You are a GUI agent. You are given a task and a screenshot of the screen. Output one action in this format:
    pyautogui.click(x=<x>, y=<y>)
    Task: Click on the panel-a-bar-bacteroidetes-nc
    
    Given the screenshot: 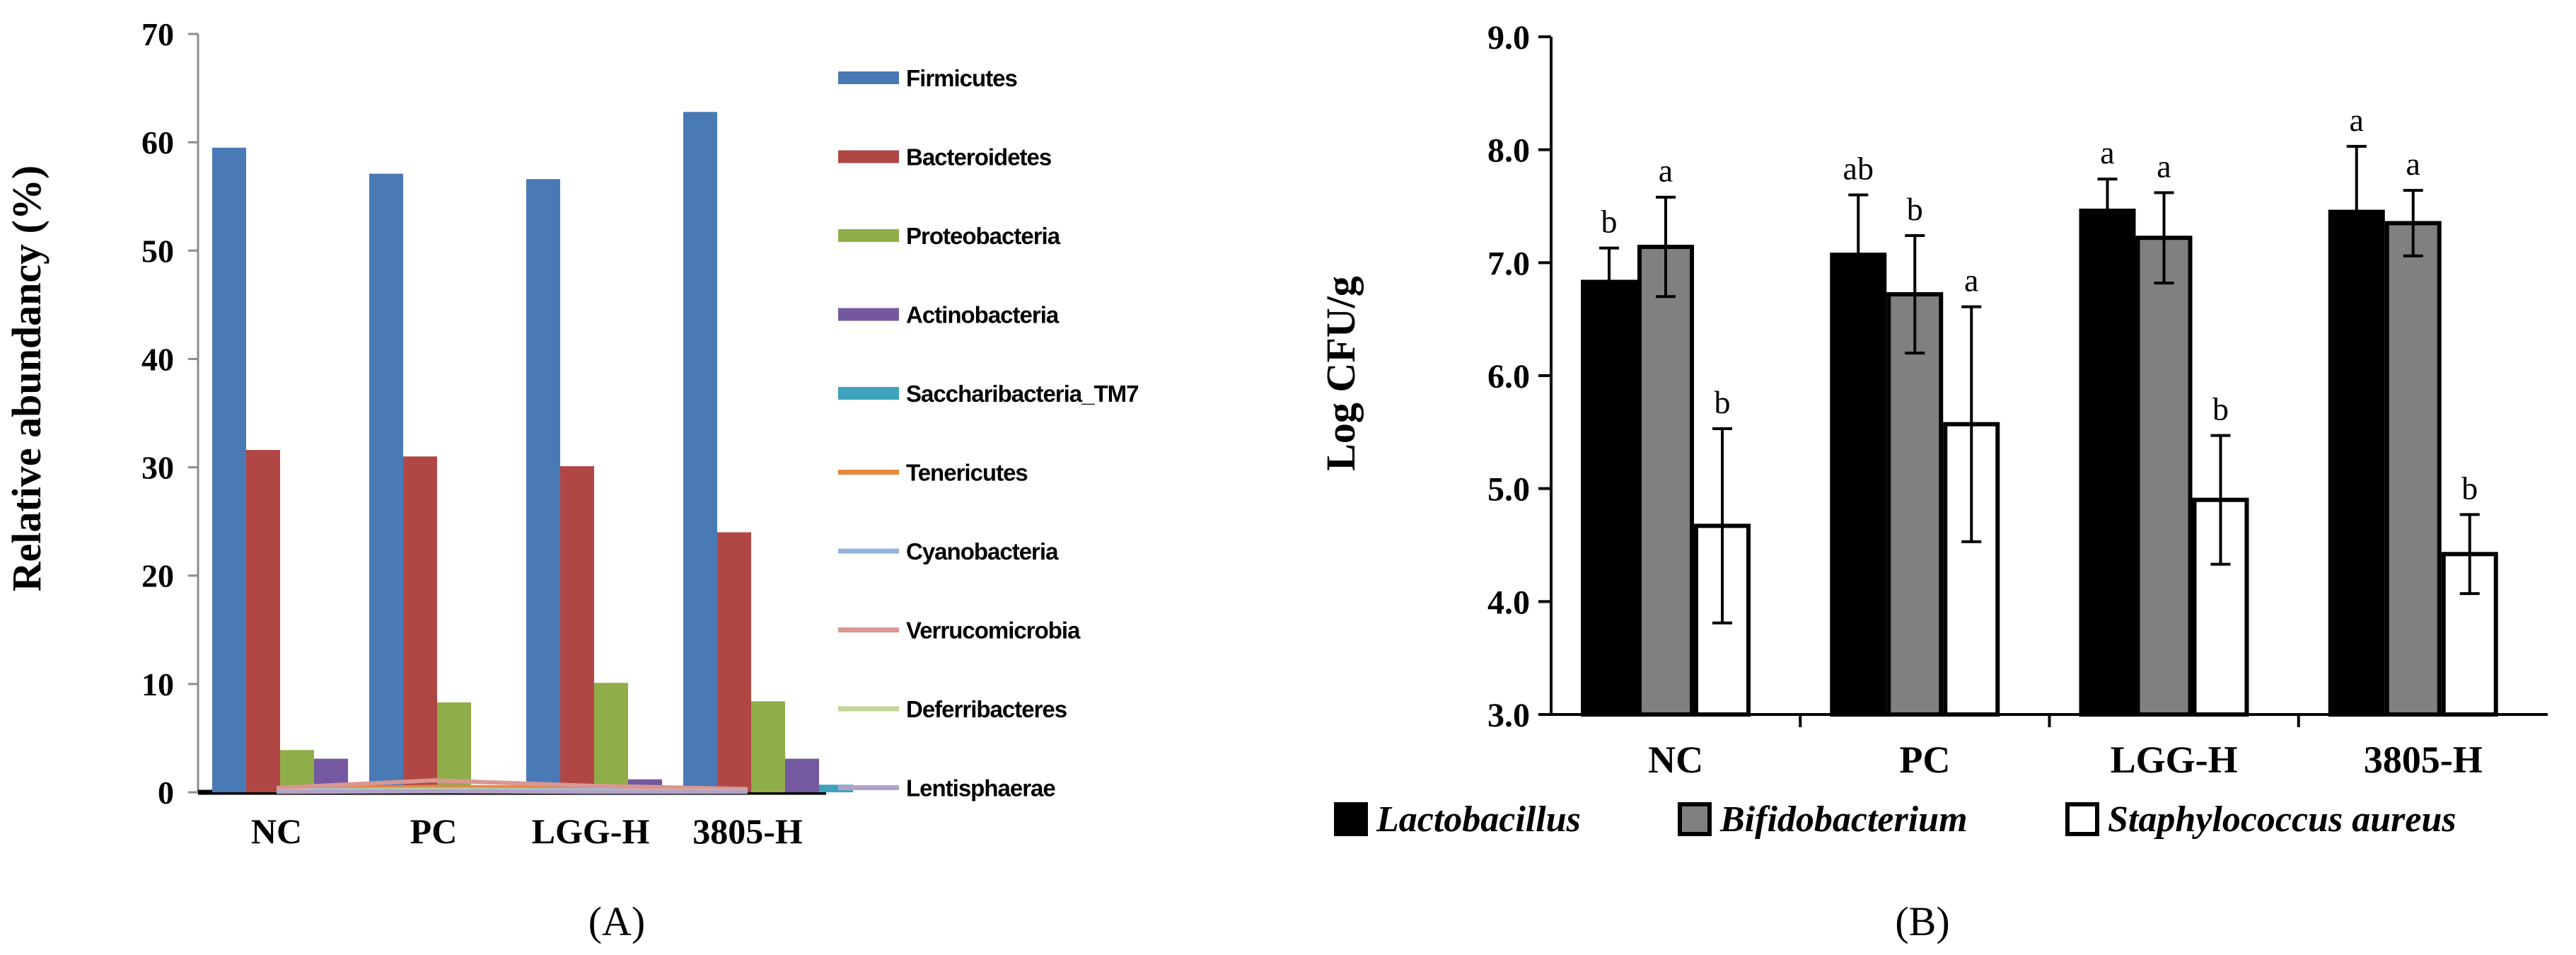 What is the action you would take?
    pyautogui.click(x=263, y=621)
    